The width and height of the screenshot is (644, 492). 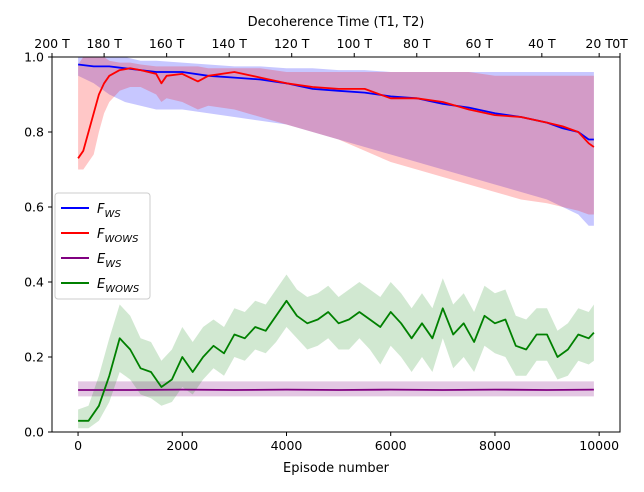 I want to click on legend-box, so click(x=102, y=246).